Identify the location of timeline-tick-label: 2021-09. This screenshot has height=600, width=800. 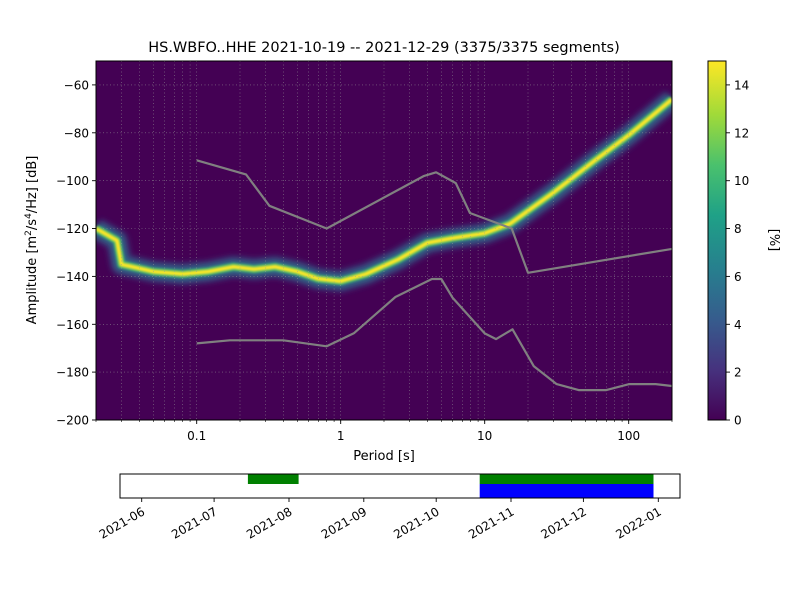
(344, 522).